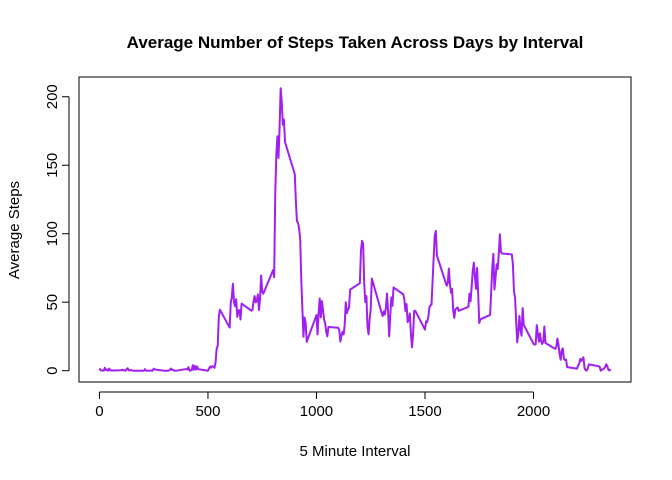  I want to click on x-tick-label: 2000, so click(533, 411).